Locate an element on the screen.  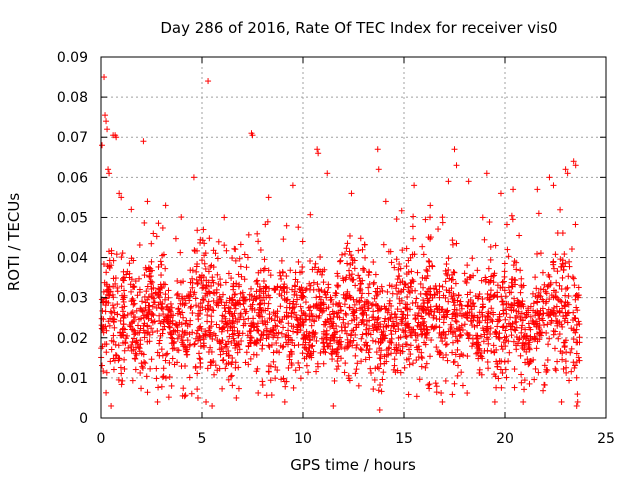
y-tick-label: 0.03 is located at coordinates (72, 299).